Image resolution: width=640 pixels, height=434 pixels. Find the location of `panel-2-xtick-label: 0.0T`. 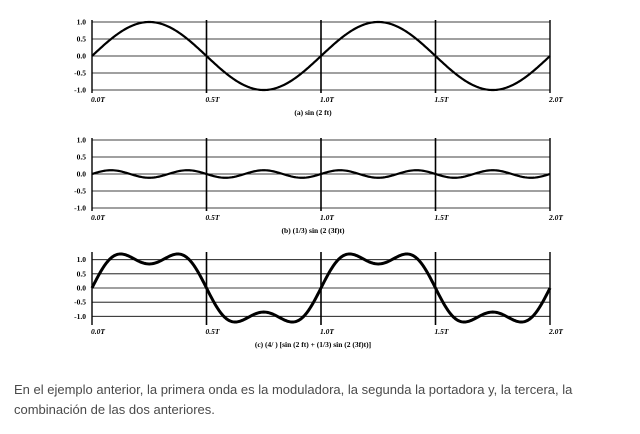

panel-2-xtick-label: 0.0T is located at coordinates (98, 217).